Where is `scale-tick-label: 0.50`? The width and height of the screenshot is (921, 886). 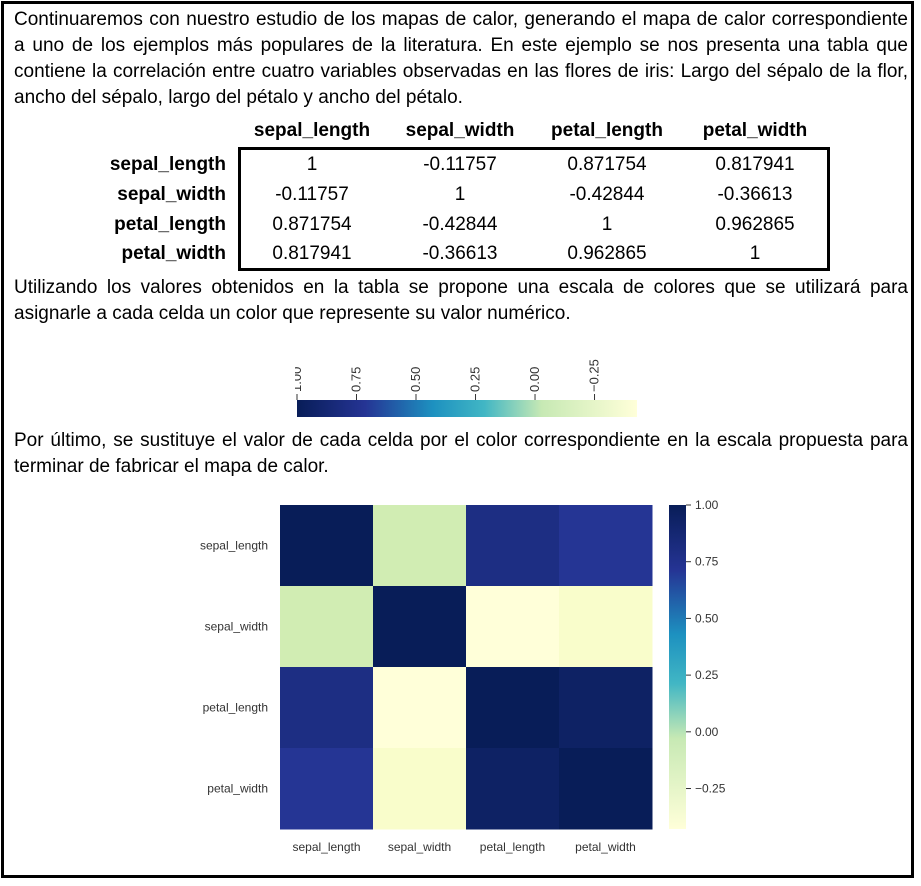 scale-tick-label: 0.50 is located at coordinates (415, 379).